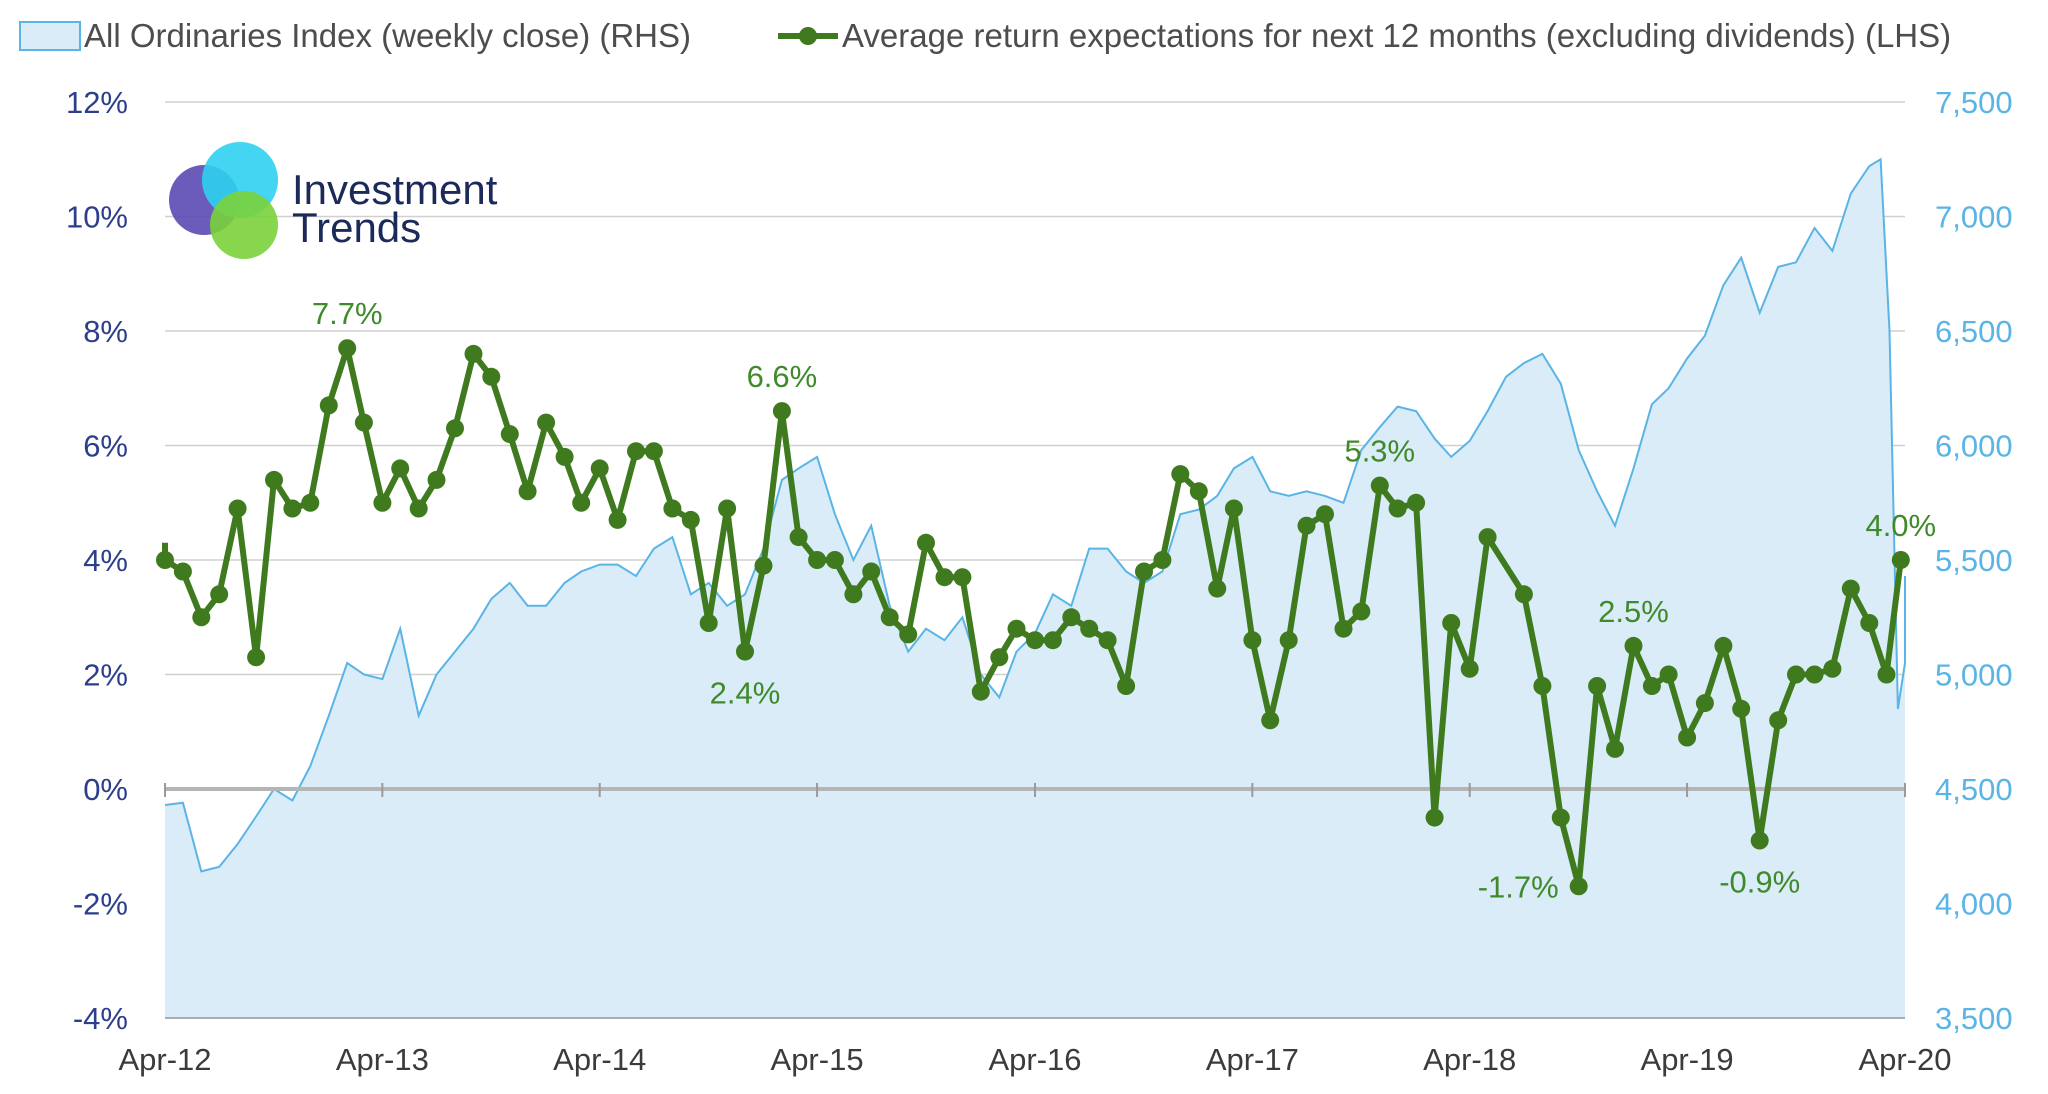 This screenshot has width=2048, height=1094. I want to click on logo-circle-green, so click(244, 225).